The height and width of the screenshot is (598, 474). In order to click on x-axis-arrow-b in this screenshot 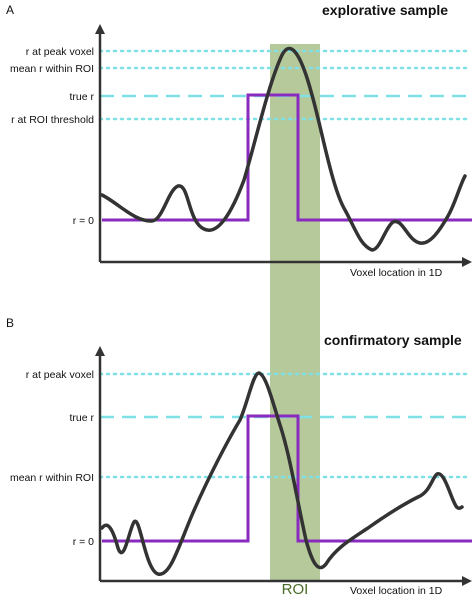, I will do `click(467, 581)`.